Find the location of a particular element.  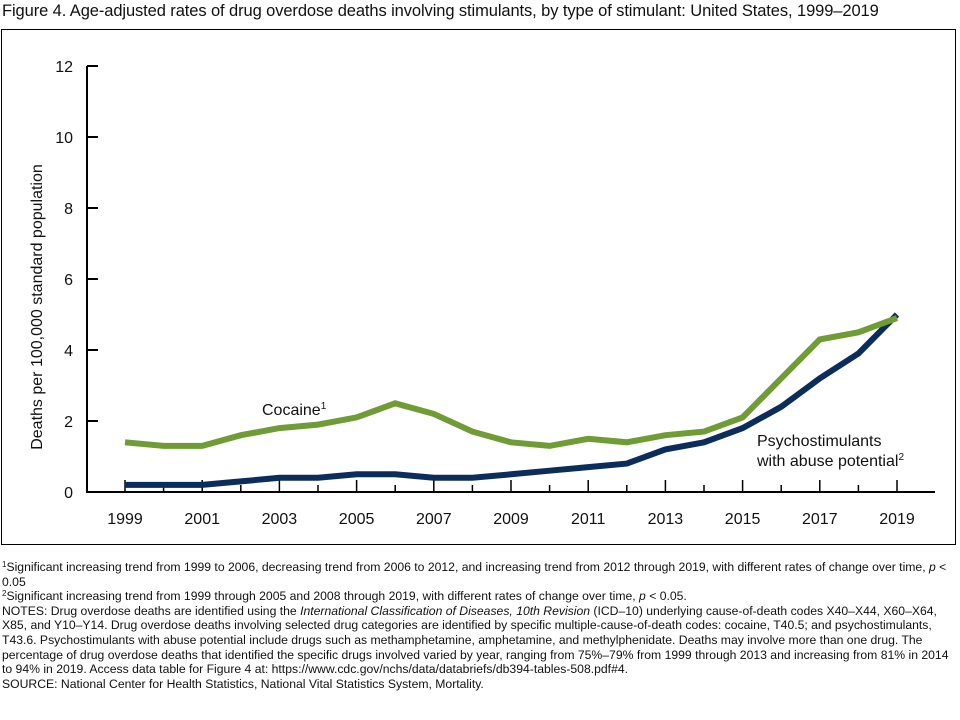

footnote-1-tail: < 0.05 is located at coordinates (474, 574).